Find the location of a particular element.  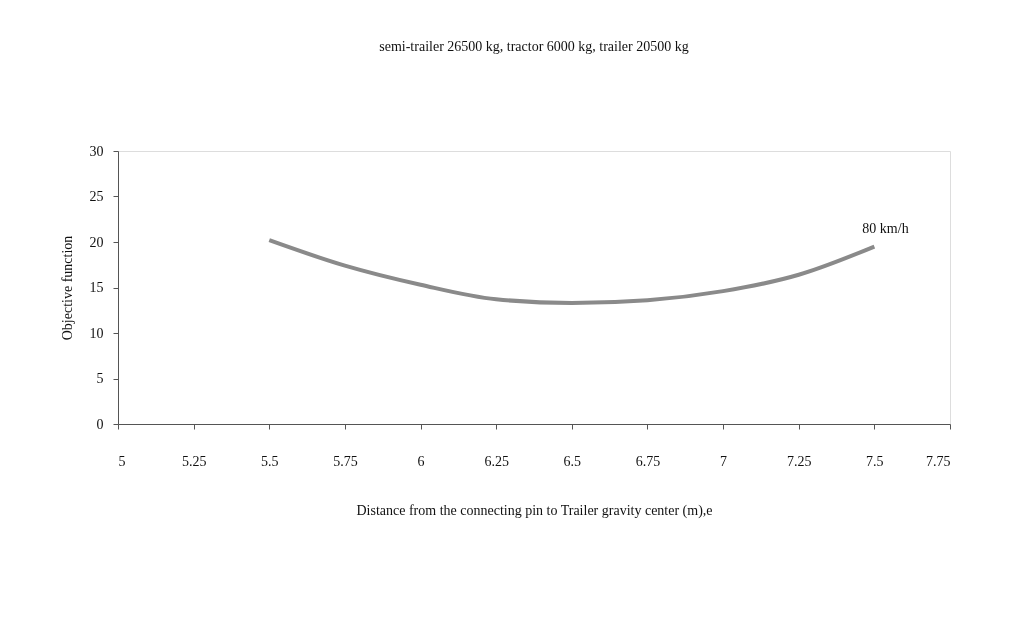

y-tick-label: 10 is located at coordinates (96, 333).